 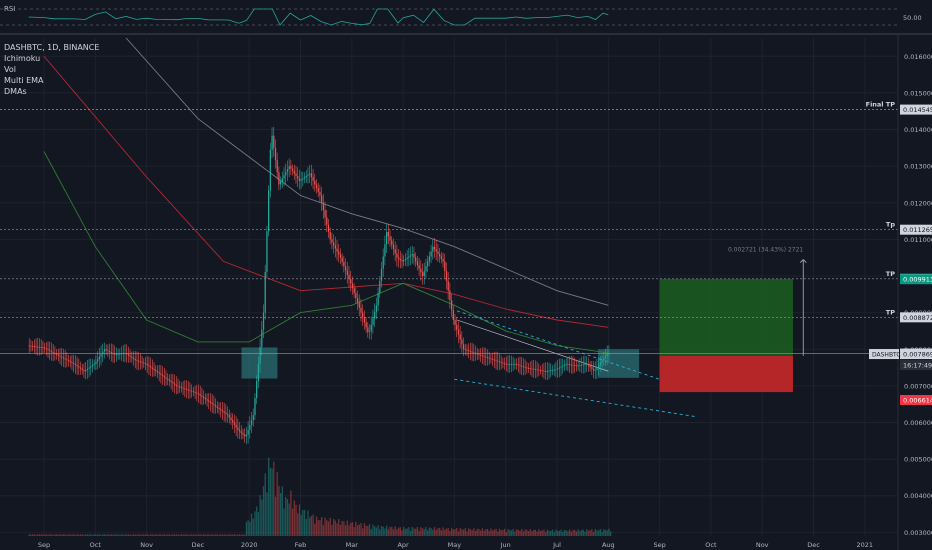 What do you see at coordinates (918, 423) in the screenshot?
I see `y-tick-label: 0.006000` at bounding box center [918, 423].